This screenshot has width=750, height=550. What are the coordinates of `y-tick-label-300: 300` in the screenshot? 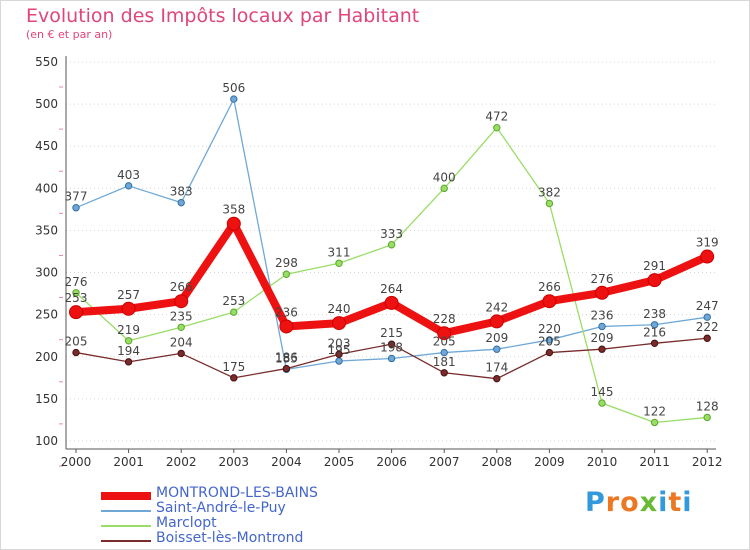 It's located at (46, 273).